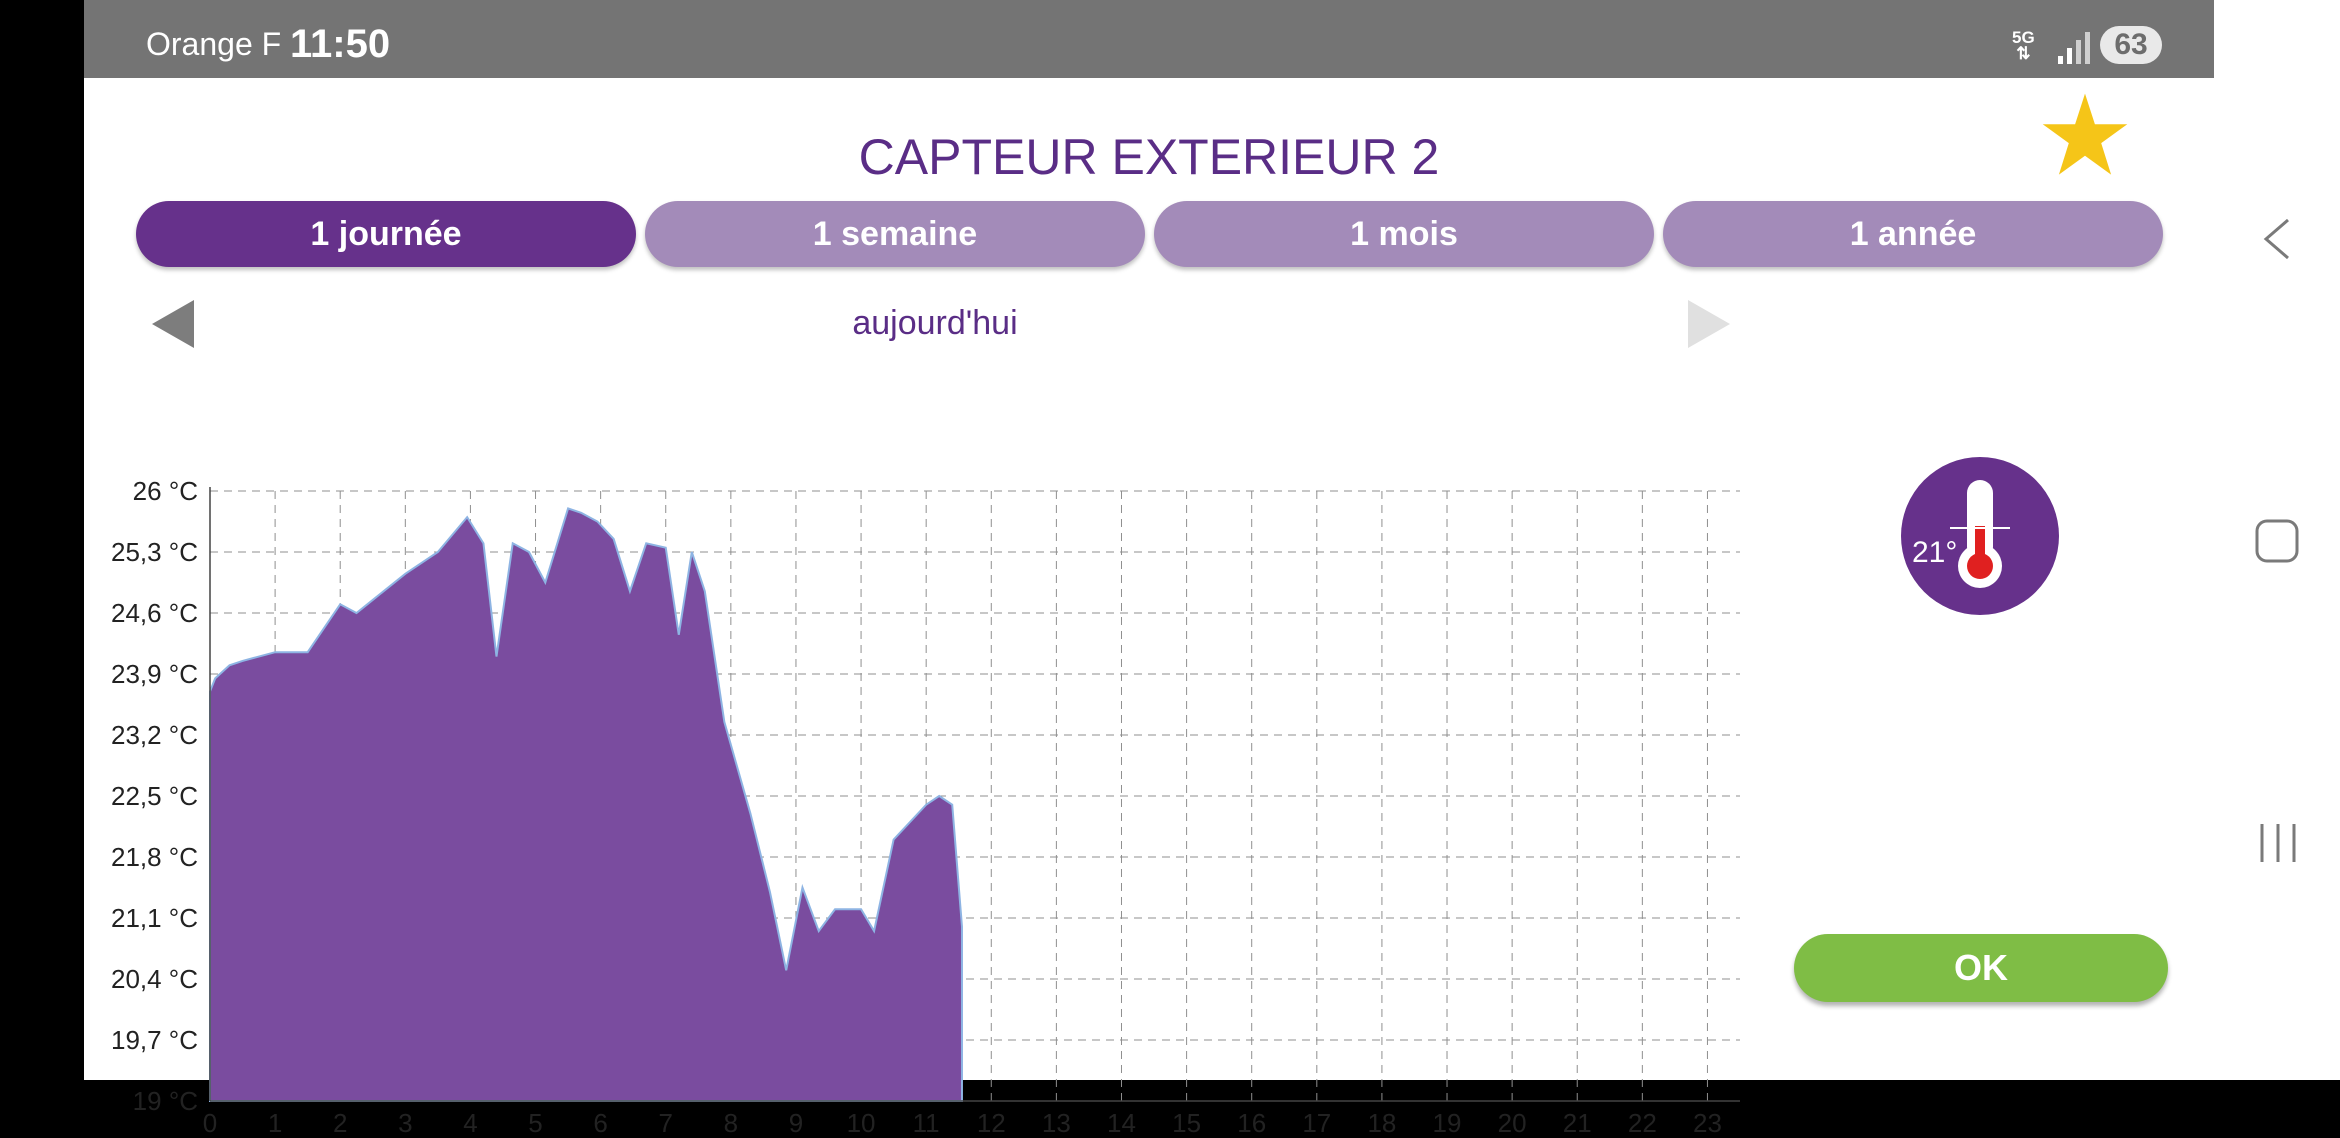  I want to click on network-5g-icon: 5G ⇅, so click(2023, 45).